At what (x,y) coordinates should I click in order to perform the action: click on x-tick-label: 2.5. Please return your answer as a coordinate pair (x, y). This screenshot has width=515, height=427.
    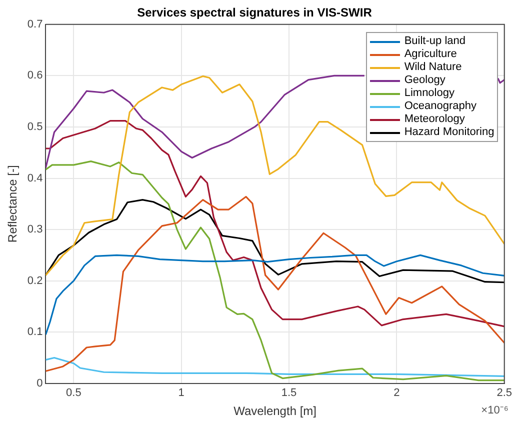
    Looking at the image, I should click on (504, 393).